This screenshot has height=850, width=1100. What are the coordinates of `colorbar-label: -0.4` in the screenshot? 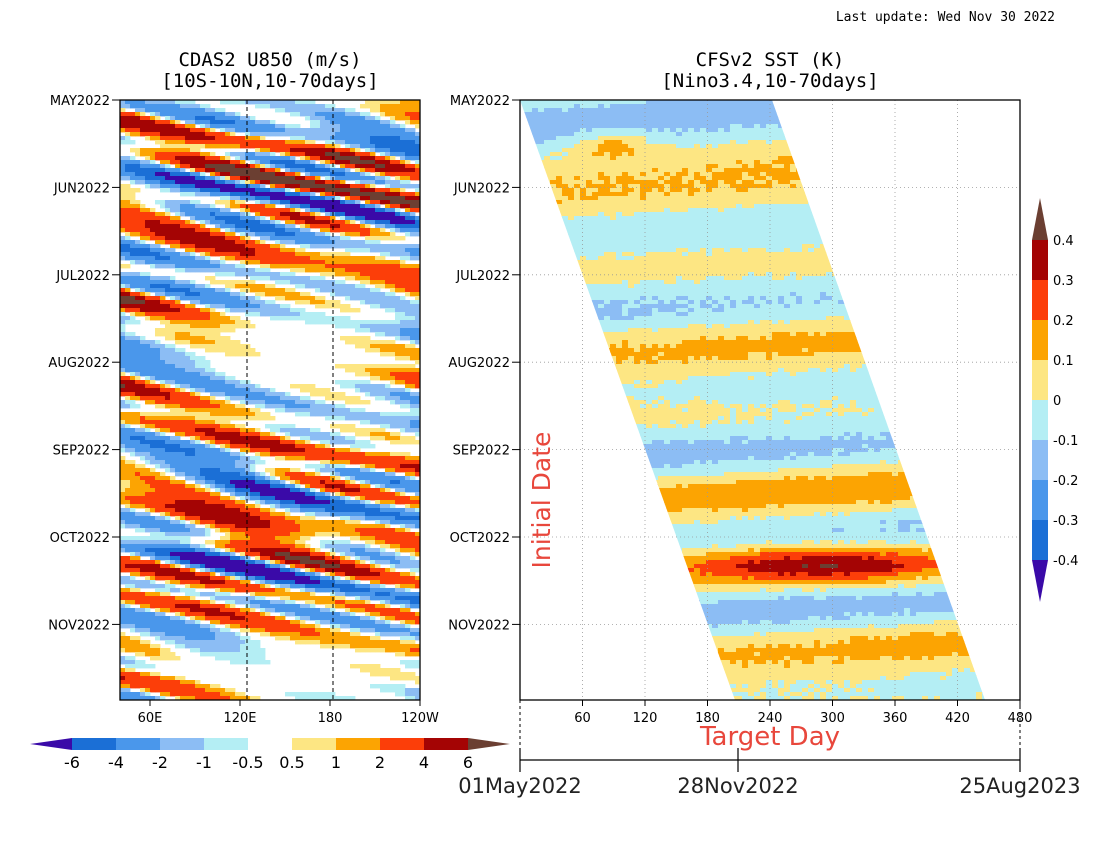 It's located at (1065, 561).